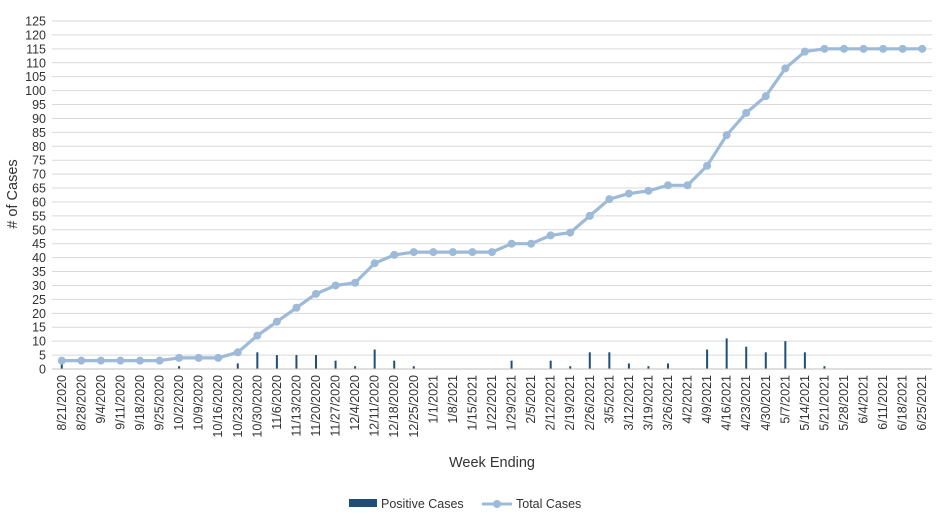 This screenshot has height=518, width=938. I want to click on x-tick-label: 8/28/2020, so click(81, 403).